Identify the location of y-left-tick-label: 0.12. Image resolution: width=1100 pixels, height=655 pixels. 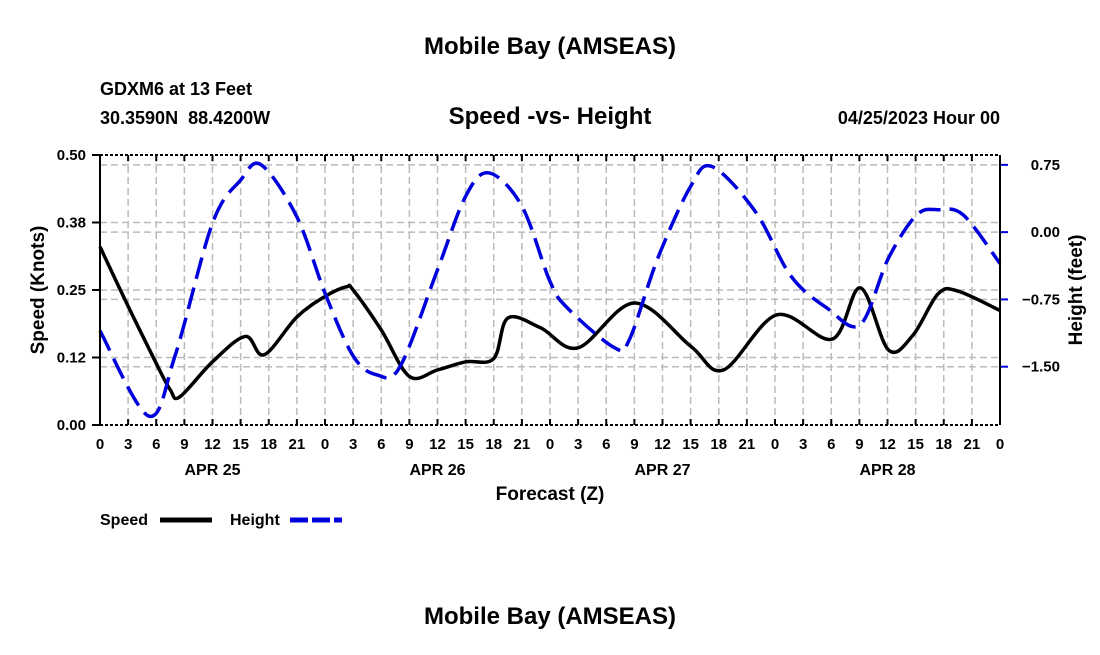
(71, 358).